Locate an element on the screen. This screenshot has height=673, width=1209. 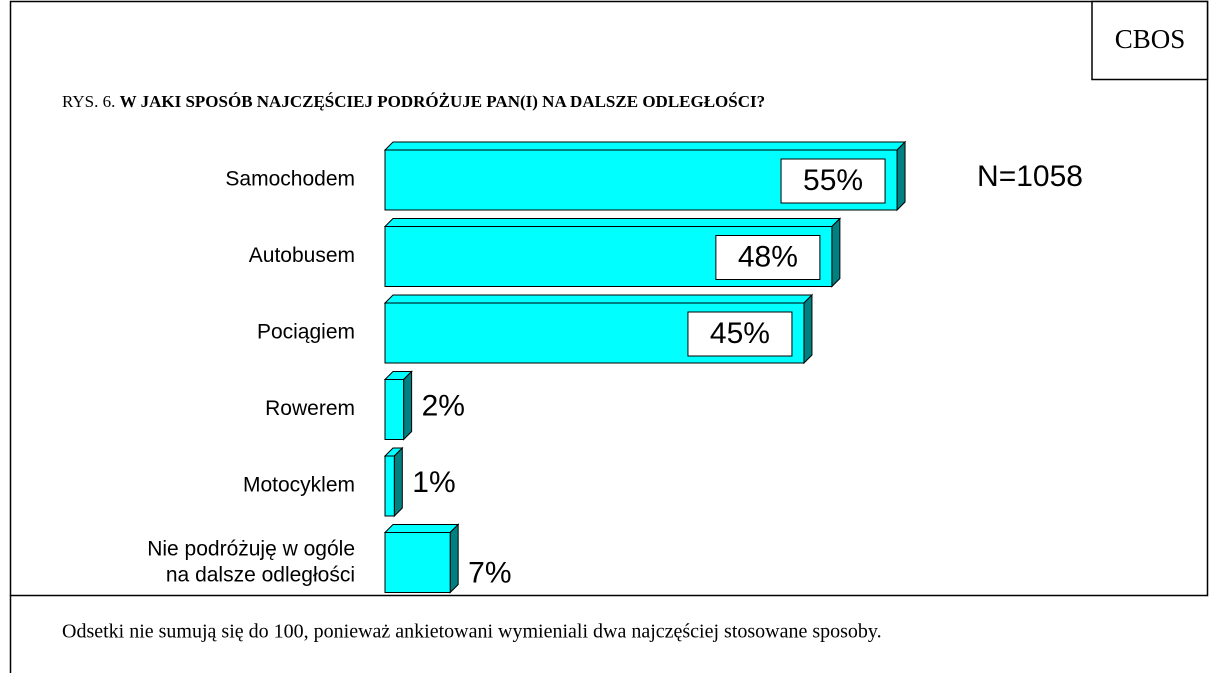
source: CBOS is located at coordinates (1150, 39).